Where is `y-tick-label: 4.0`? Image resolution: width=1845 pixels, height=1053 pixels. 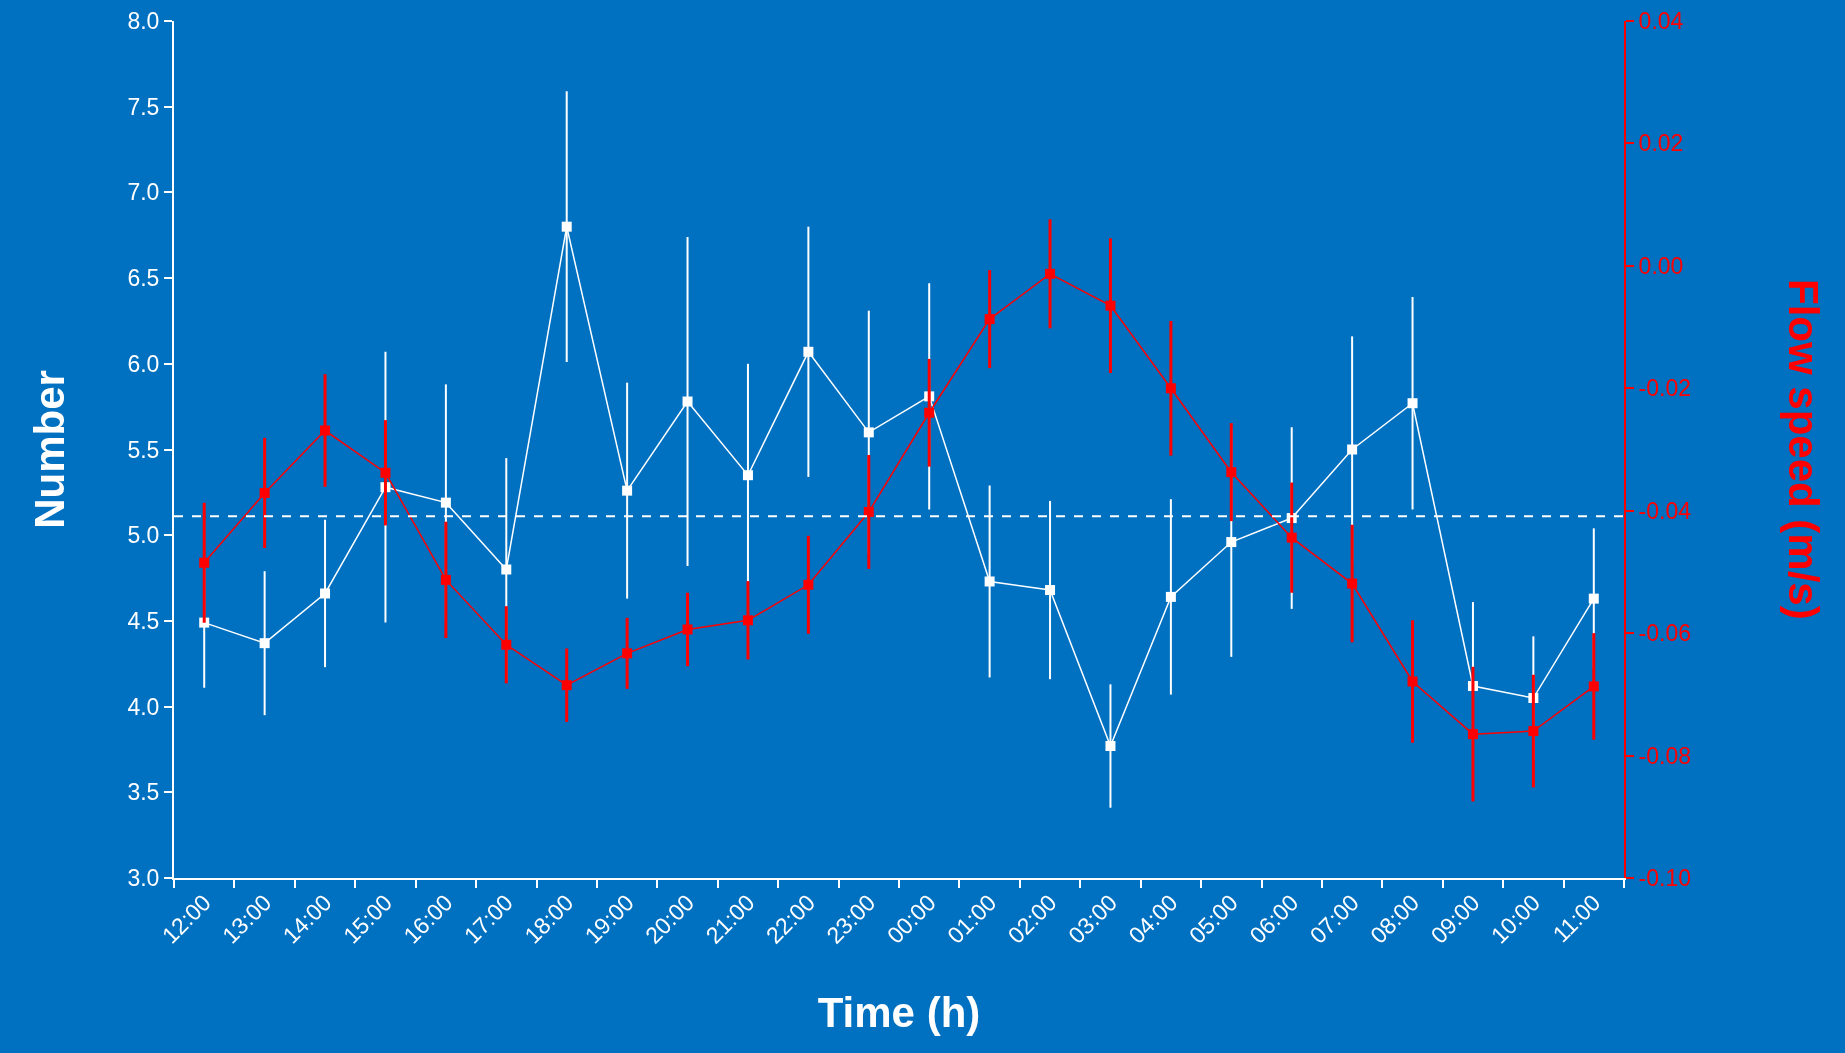 y-tick-label: 4.0 is located at coordinates (143, 706).